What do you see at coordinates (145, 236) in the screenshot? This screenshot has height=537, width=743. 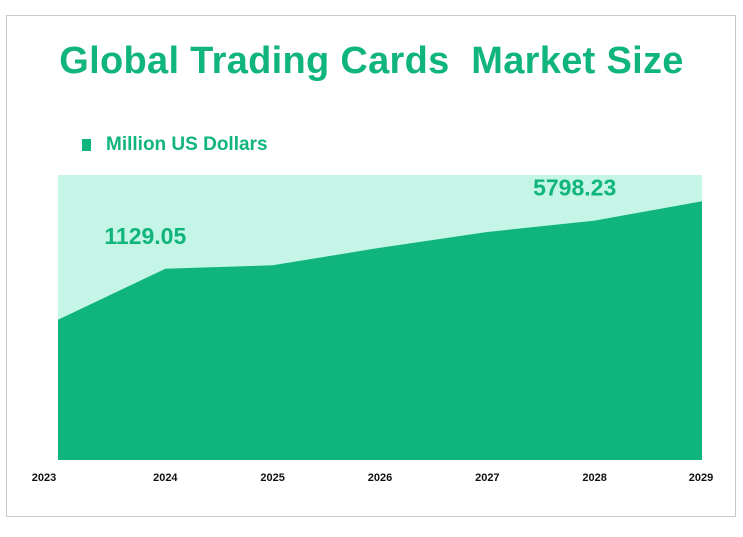 I see `data-label: 1129.05` at bounding box center [145, 236].